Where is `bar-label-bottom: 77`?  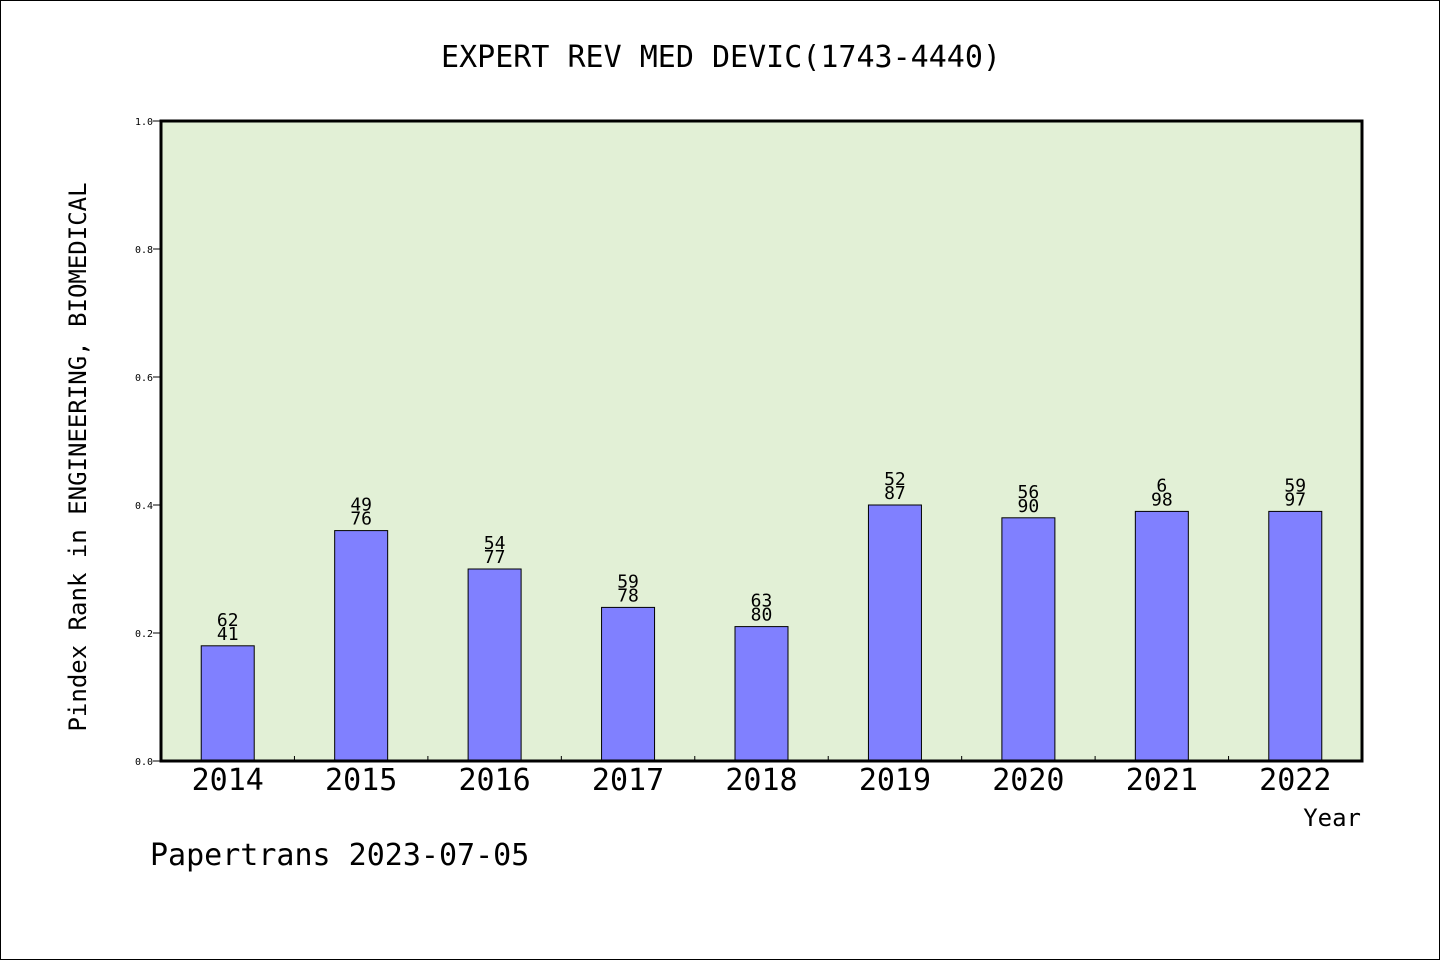 bar-label-bottom: 77 is located at coordinates (495, 557).